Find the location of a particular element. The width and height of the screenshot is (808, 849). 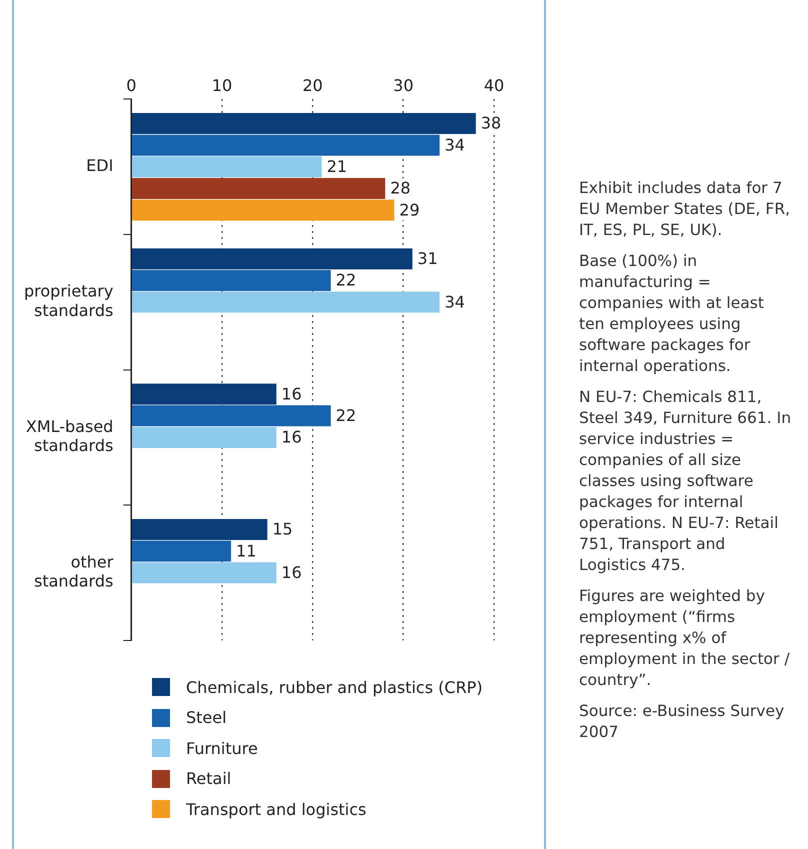

text: Base (100%) in manufacturing = companies with at least ten employees using software packages for internal operations. is located at coordinates (672, 314).